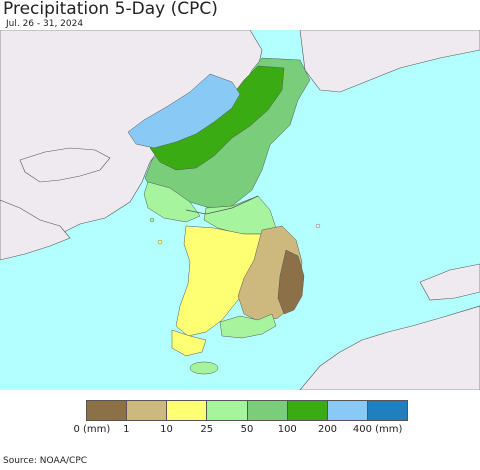 This screenshot has width=480, height=470. Describe the element at coordinates (287, 429) in the screenshot. I see `legend-tick-label: 100` at that location.